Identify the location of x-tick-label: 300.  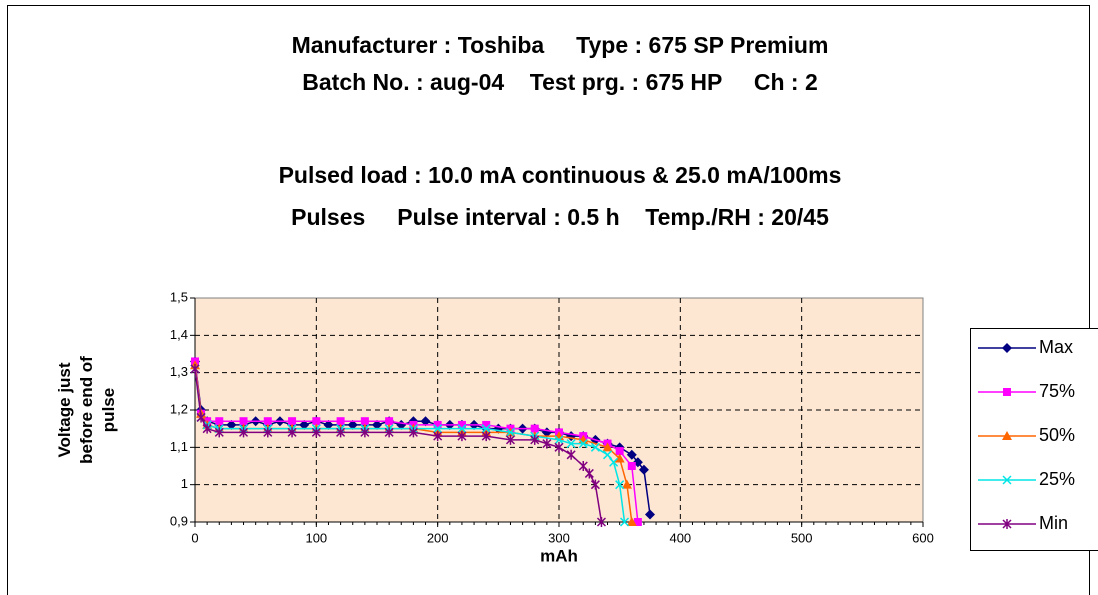
(559, 537).